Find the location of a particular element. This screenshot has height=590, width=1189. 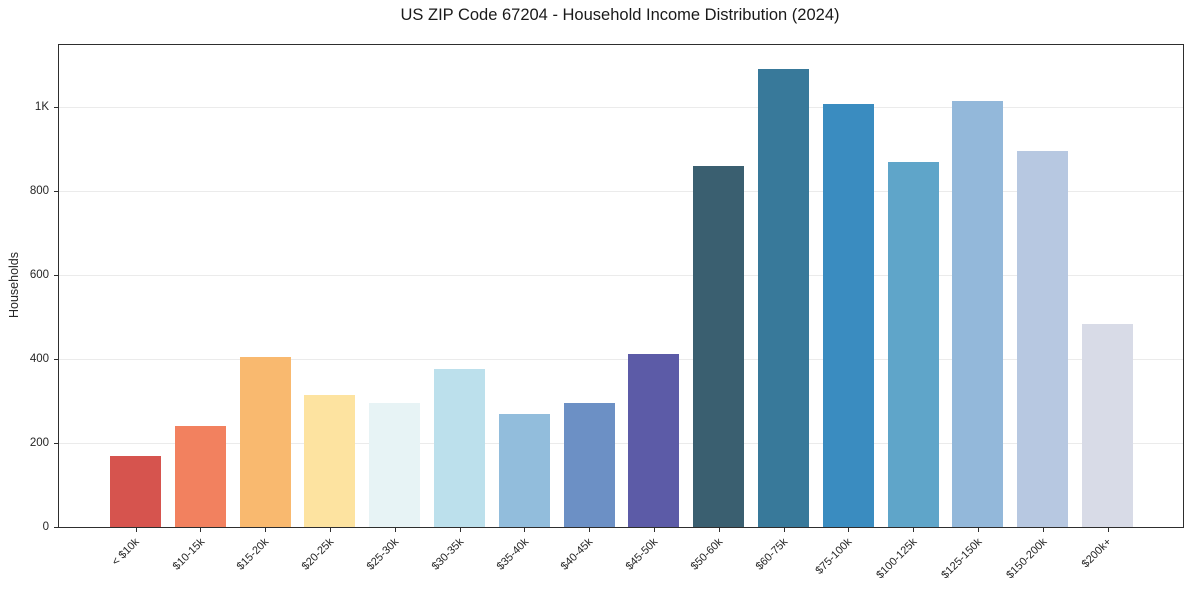

x-tick-mark-$40-45k is located at coordinates (590, 529).